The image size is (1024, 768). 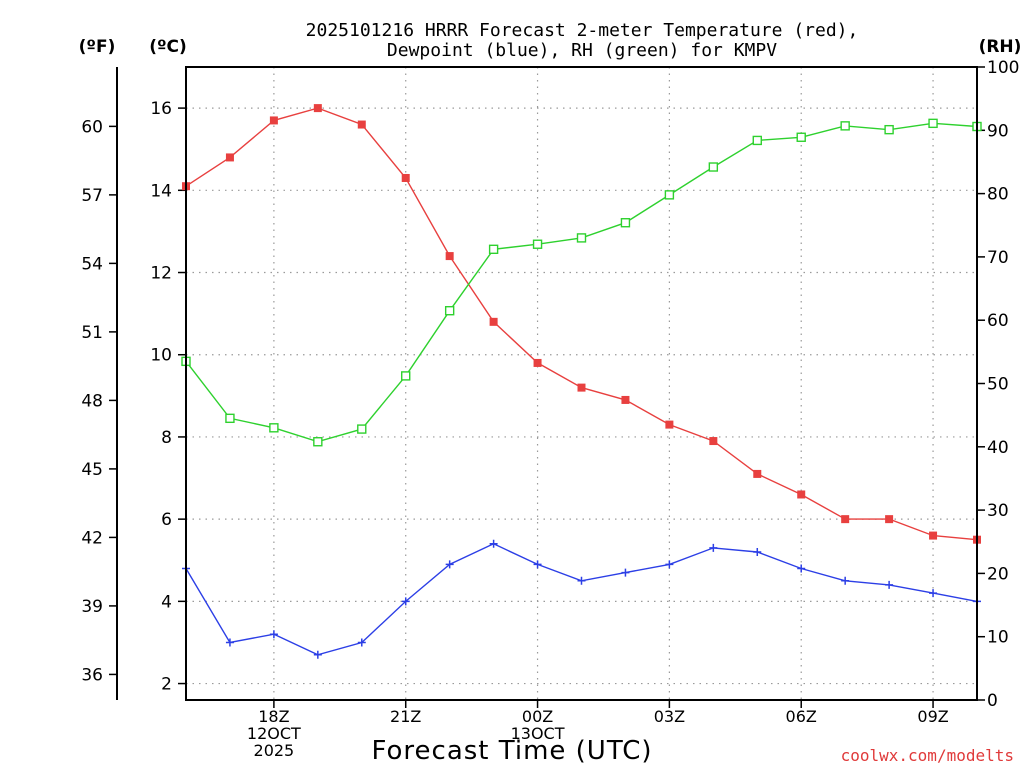 What do you see at coordinates (161, 356) in the screenshot?
I see `celsius-tick-label: 10` at bounding box center [161, 356].